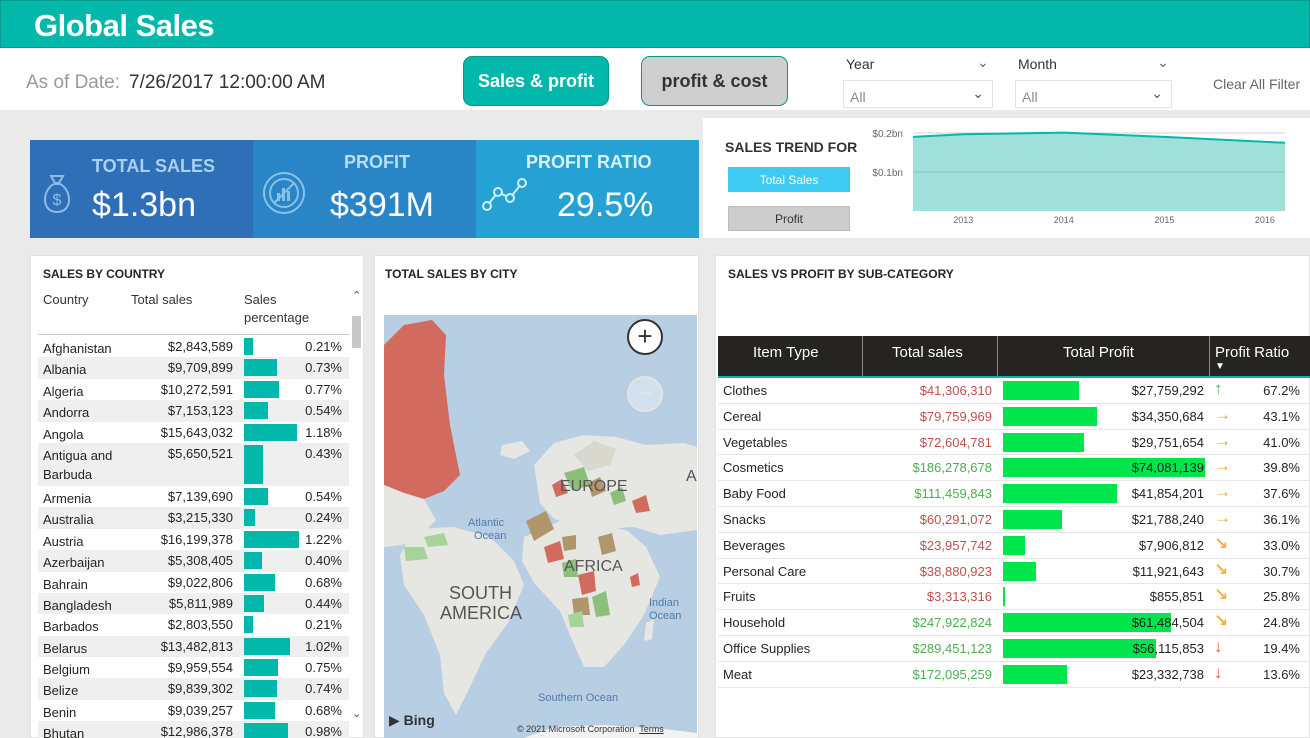 This screenshot has width=1310, height=738. I want to click on table-row: Belarus $13,482,813 1.02%, so click(193, 646).